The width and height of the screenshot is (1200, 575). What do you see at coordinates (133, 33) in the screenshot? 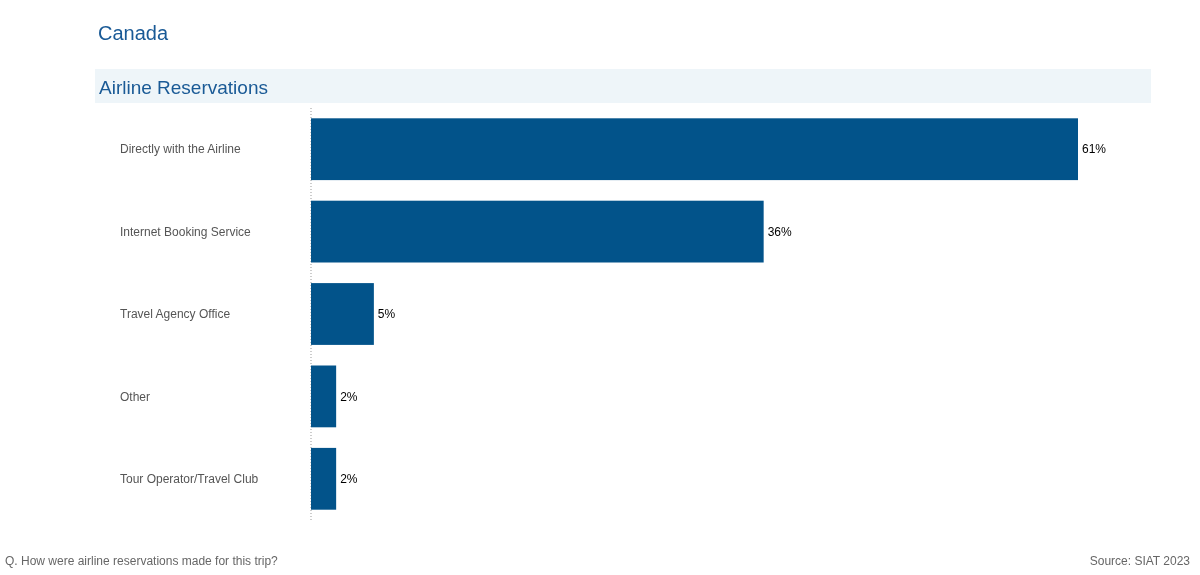
I see `text: Canada` at bounding box center [133, 33].